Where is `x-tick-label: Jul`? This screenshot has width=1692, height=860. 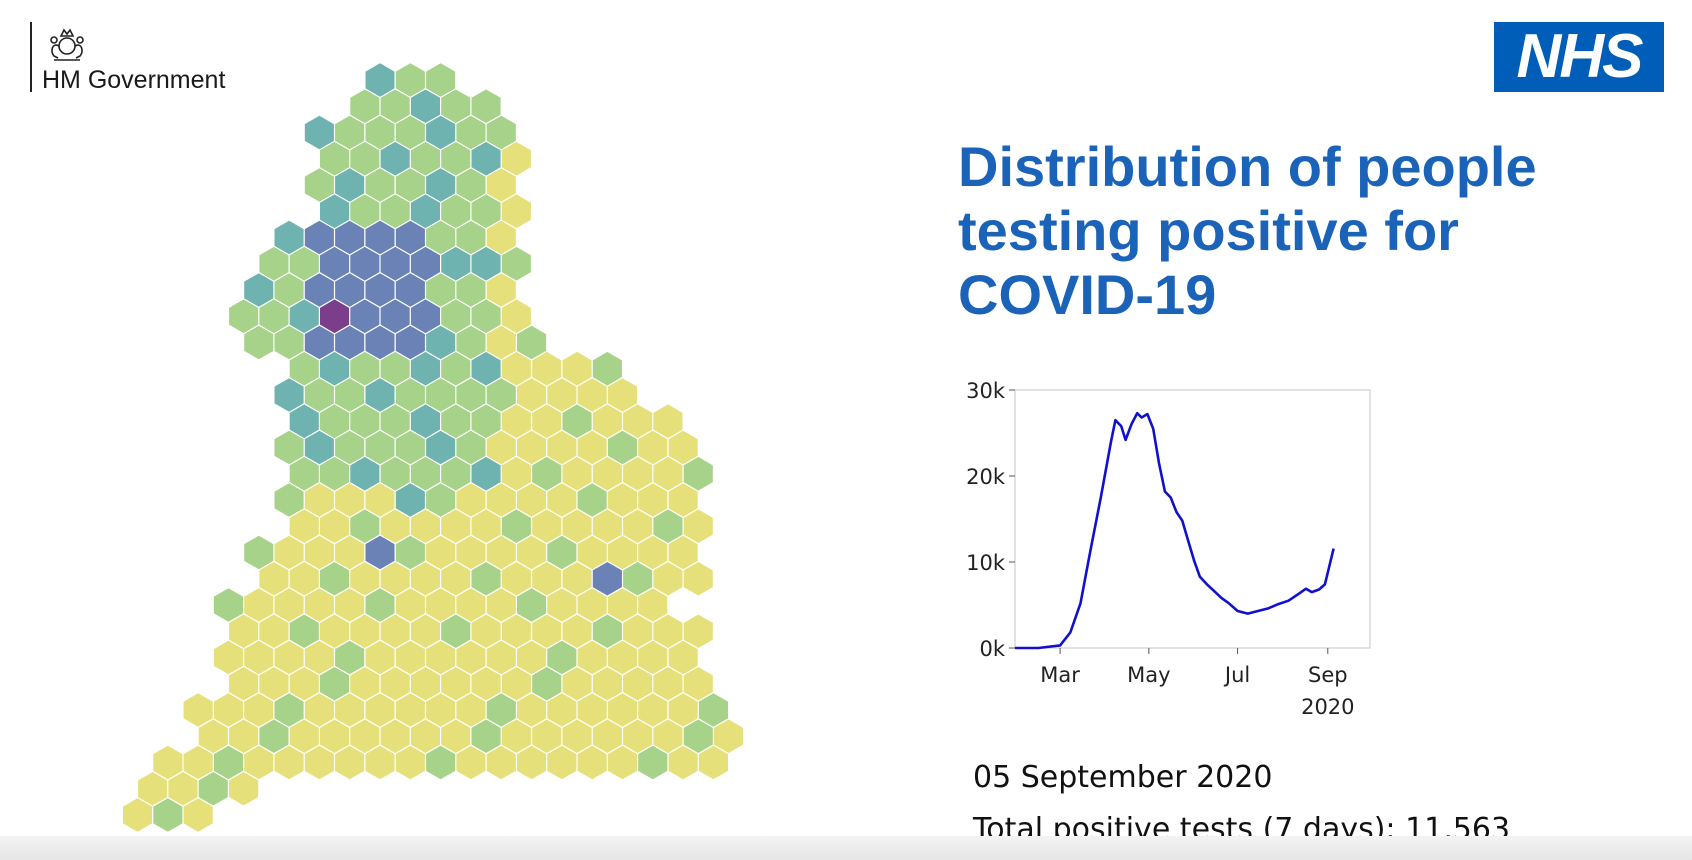 x-tick-label: Jul is located at coordinates (1236, 675).